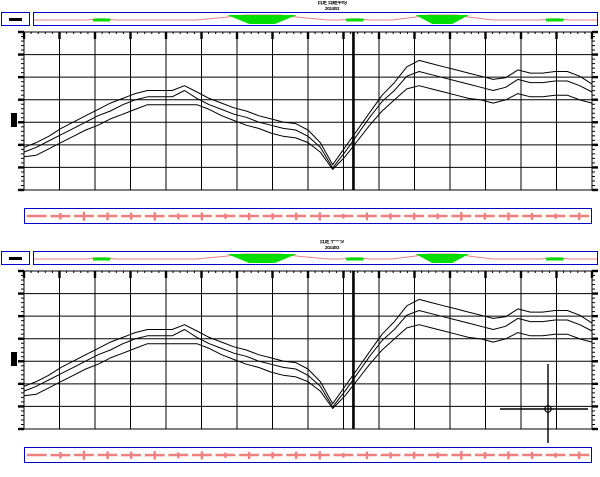 The width and height of the screenshot is (600, 477). What do you see at coordinates (332, 242) in the screenshot?
I see `chart-title-line1: 日足 データ` at bounding box center [332, 242].